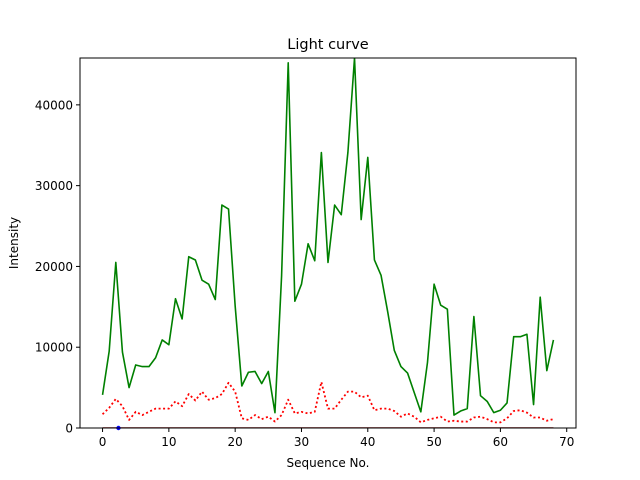 The width and height of the screenshot is (640, 480). Describe the element at coordinates (328, 463) in the screenshot. I see `x-axis-label: Sequence No.` at that location.